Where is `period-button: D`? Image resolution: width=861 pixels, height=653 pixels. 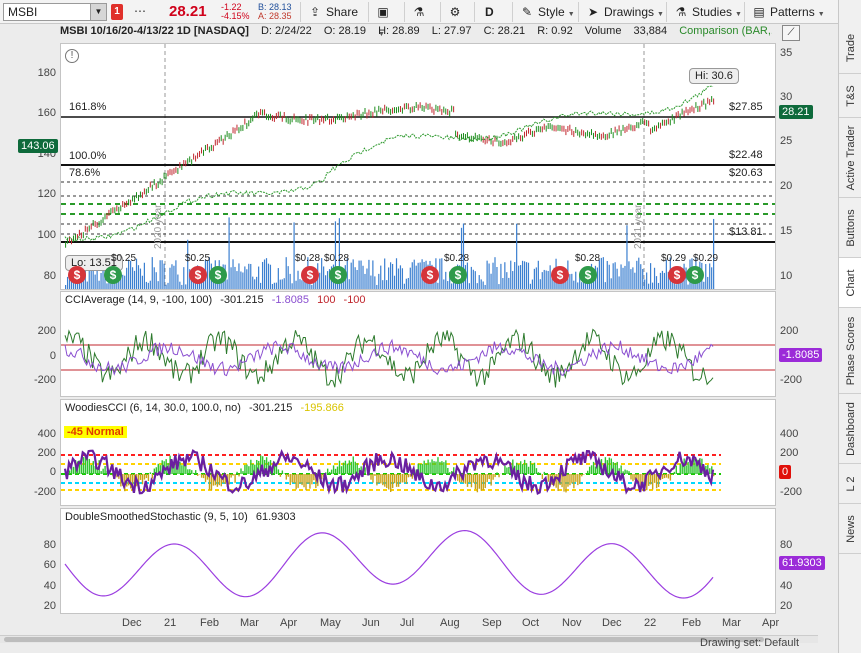
period-button: D is located at coordinates (492, 12).